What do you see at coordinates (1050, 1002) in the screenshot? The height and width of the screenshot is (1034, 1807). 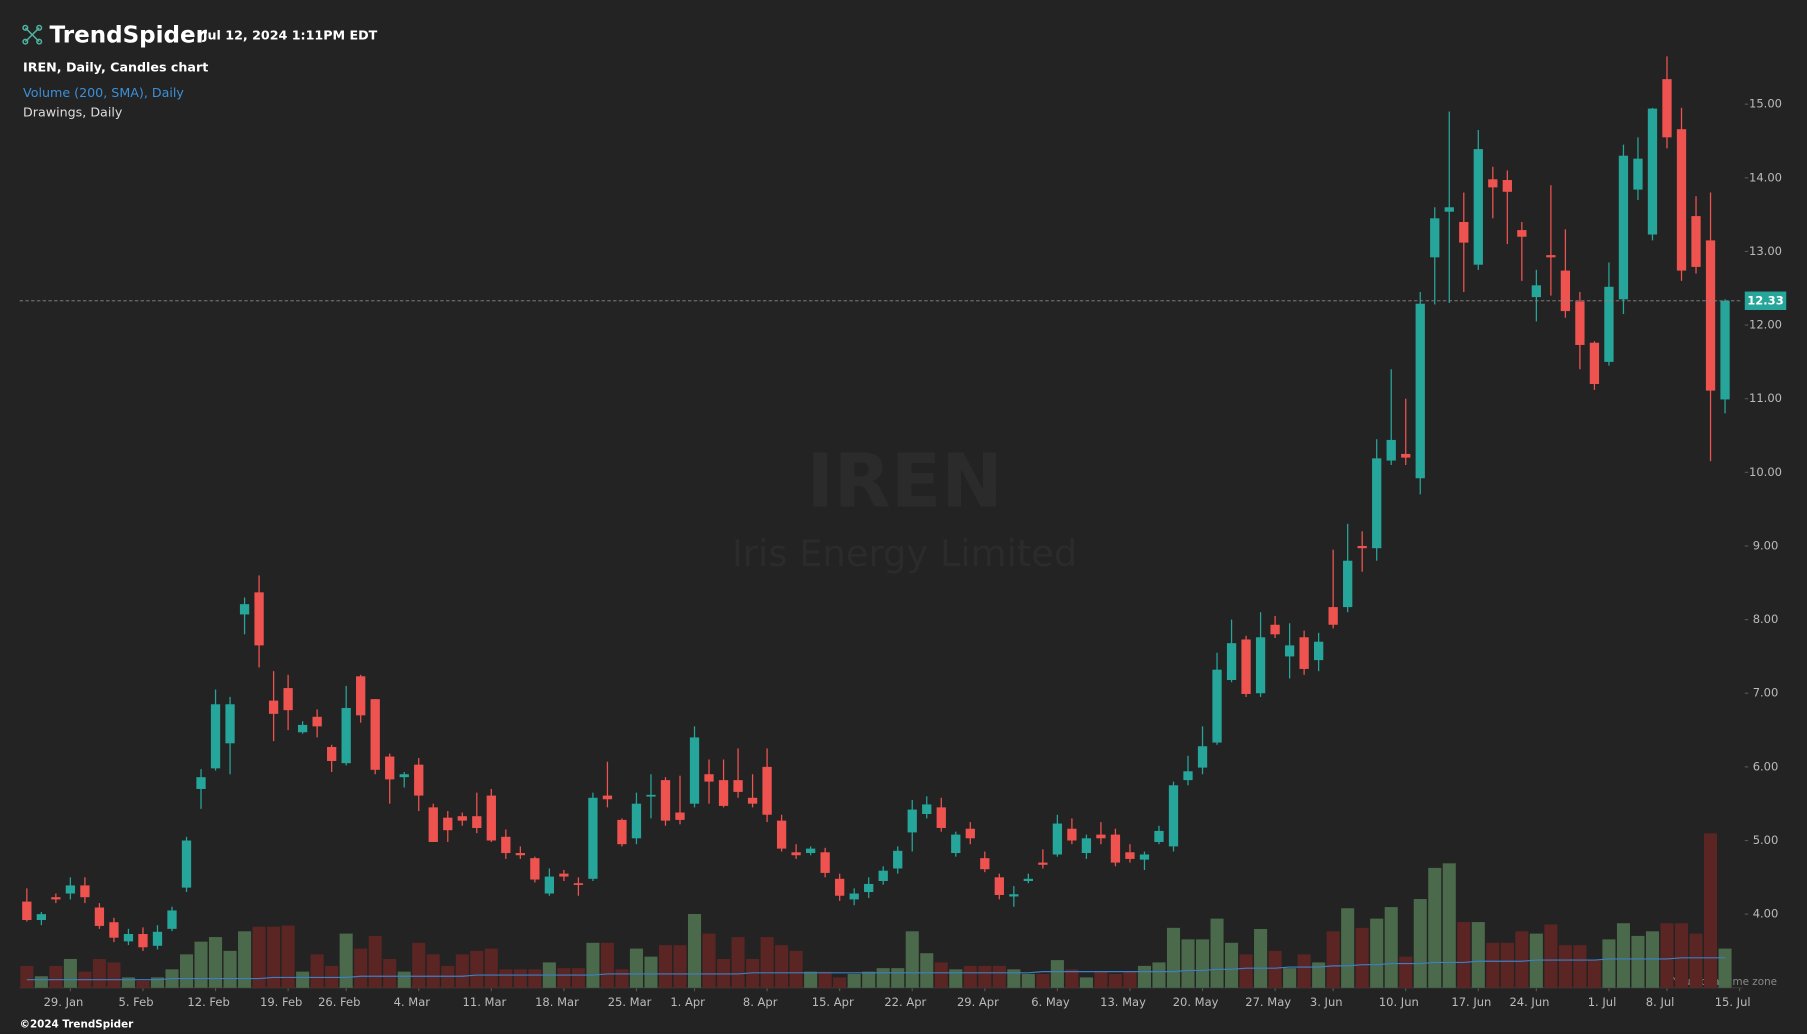 I see `x-tick-label: 6. May` at bounding box center [1050, 1002].